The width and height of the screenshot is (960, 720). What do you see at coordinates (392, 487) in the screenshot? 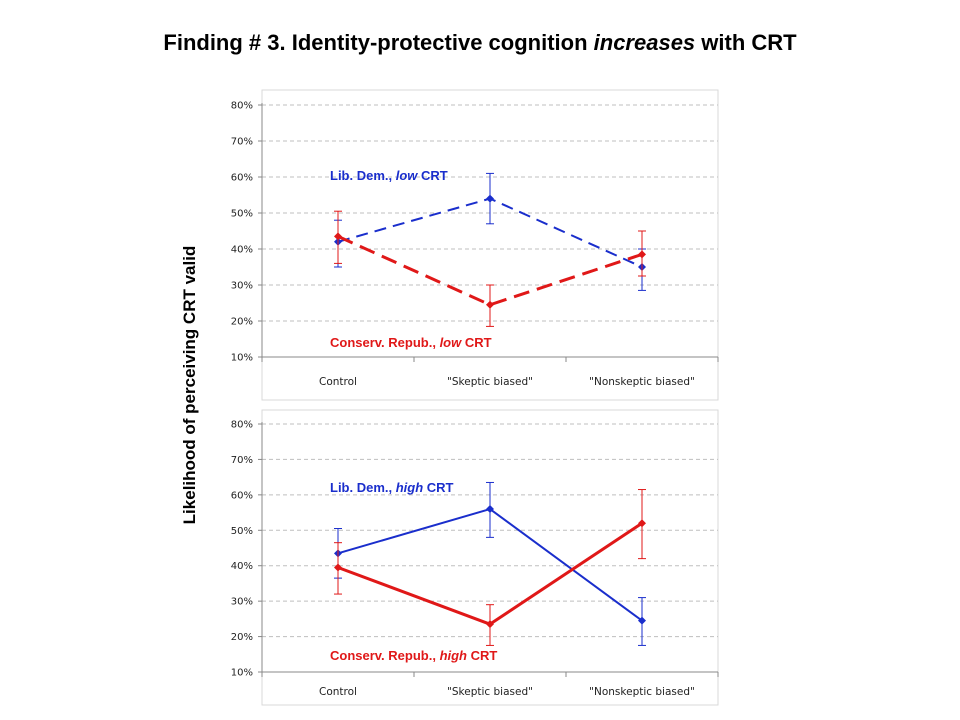
I see `series-label-dem: Lib. Dem., high CRT` at bounding box center [392, 487].